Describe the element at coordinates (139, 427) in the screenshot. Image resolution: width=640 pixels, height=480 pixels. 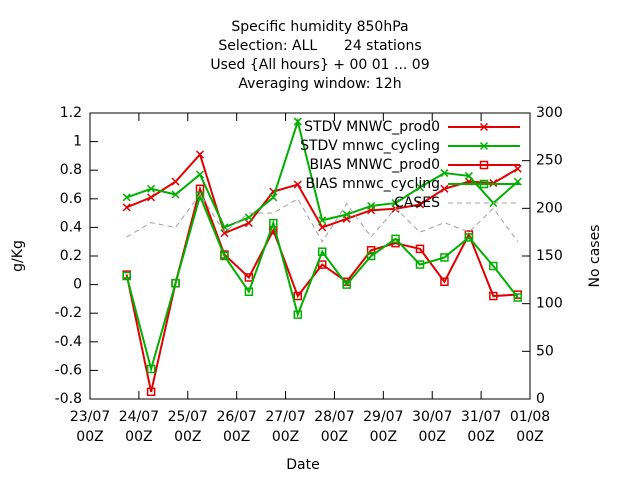
I see `x-tick-label: 24/07 00Z` at that location.